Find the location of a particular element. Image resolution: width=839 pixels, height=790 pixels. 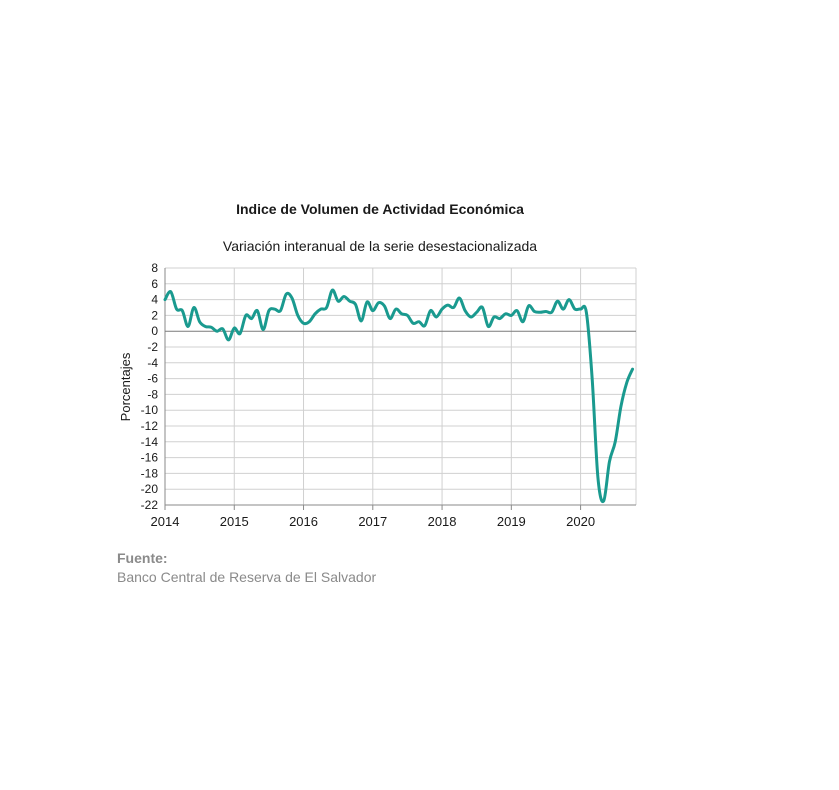

x-tick-label: 2016 is located at coordinates (303, 521).